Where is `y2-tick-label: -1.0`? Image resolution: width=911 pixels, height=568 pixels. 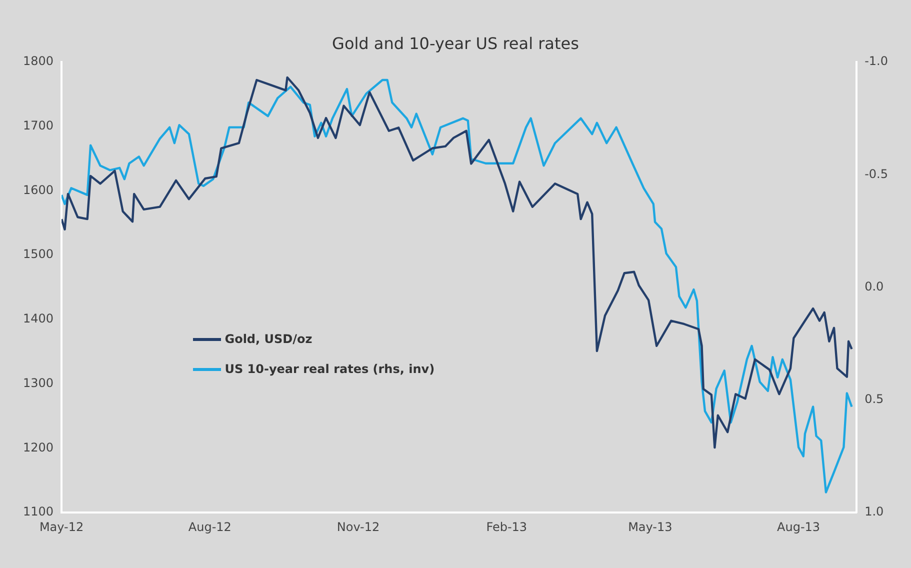 y2-tick-label: -1.0 is located at coordinates (876, 61).